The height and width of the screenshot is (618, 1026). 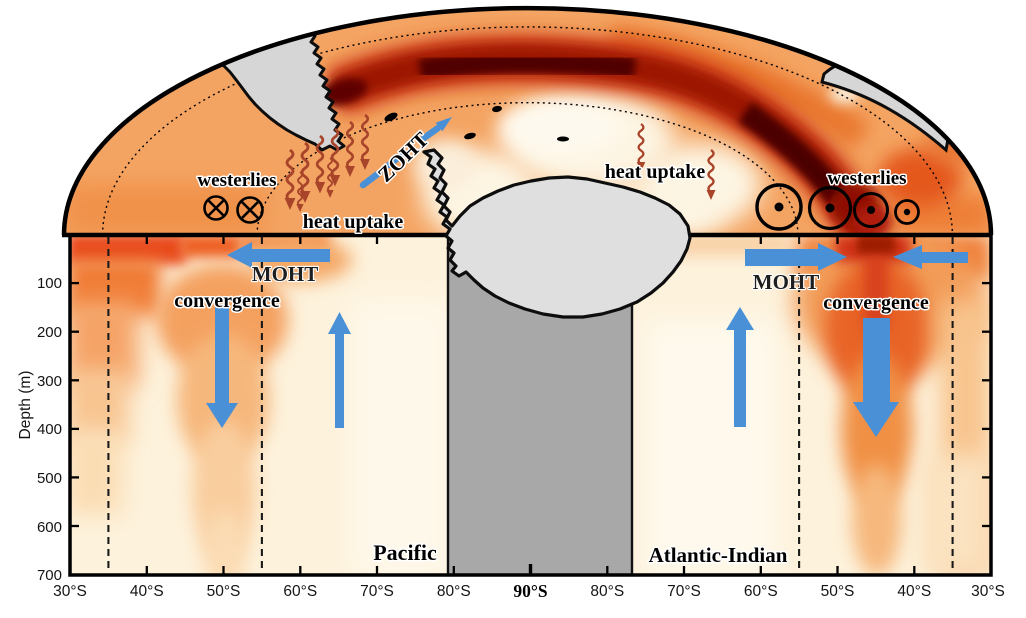 What do you see at coordinates (49, 381) in the screenshot?
I see `depth-tick-300: 300` at bounding box center [49, 381].